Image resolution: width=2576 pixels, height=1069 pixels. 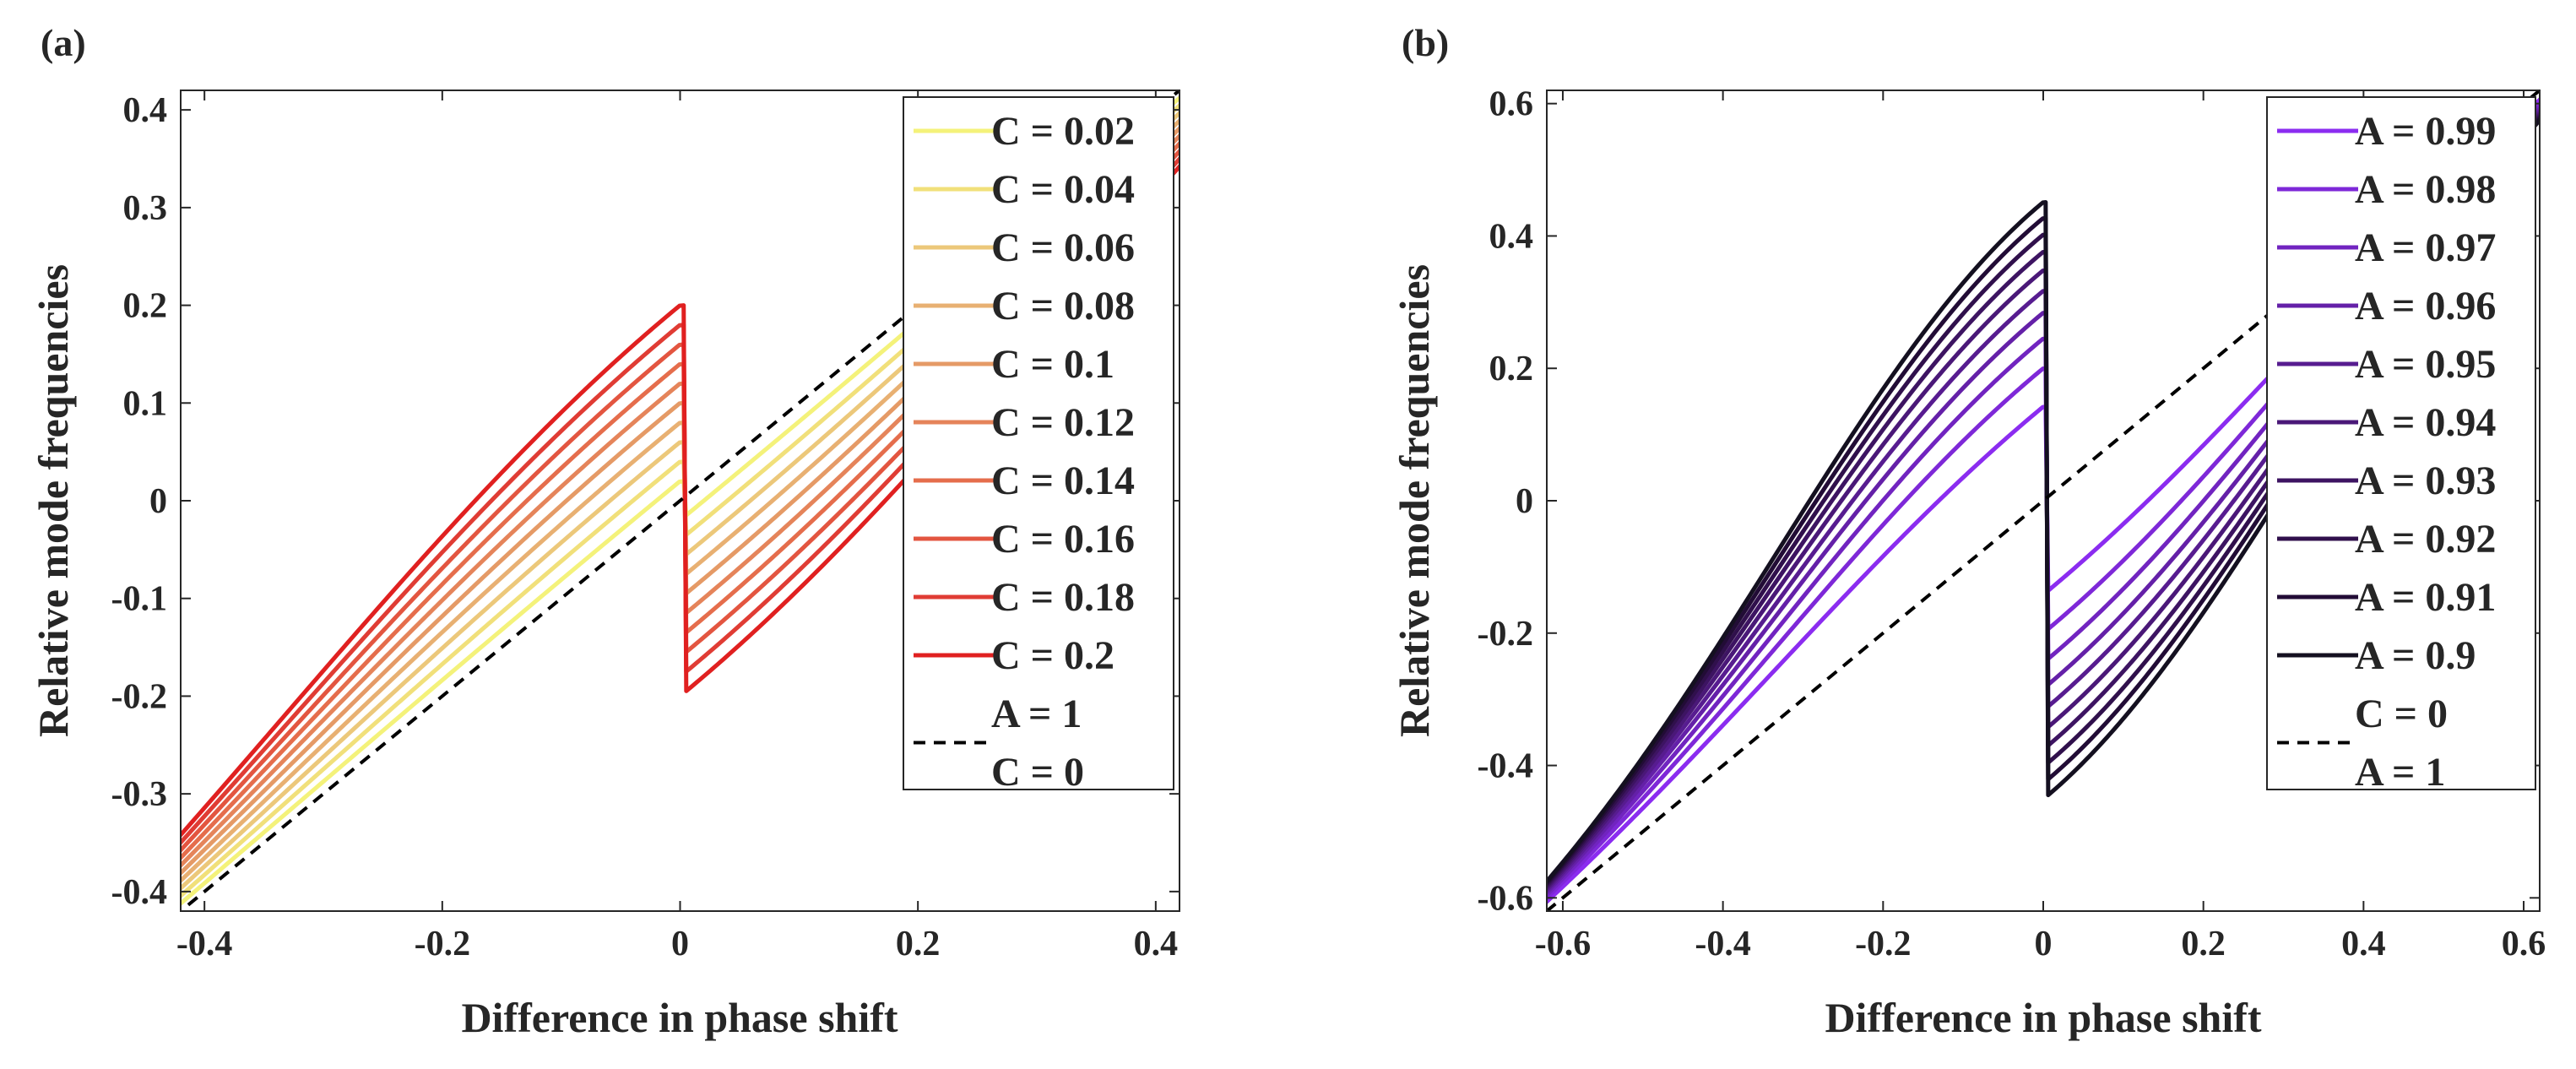 What do you see at coordinates (158, 501) in the screenshot?
I see `panel-a-y-tick-label: 0` at bounding box center [158, 501].